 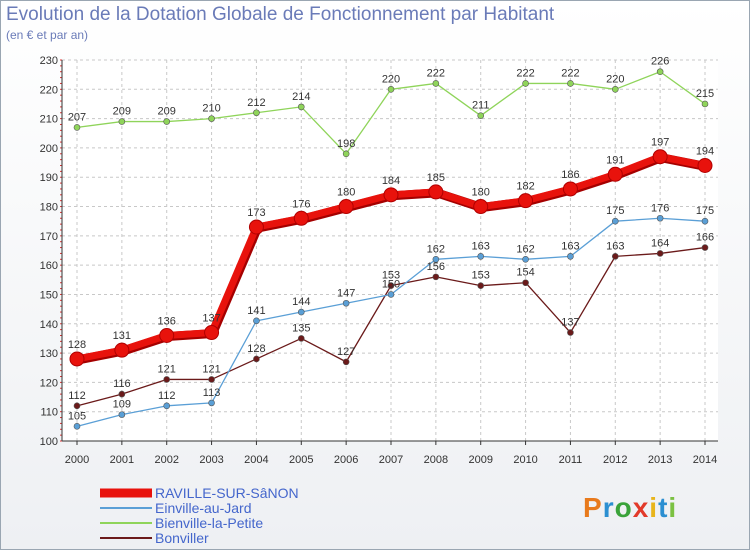 What do you see at coordinates (608, 507) in the screenshot?
I see `logo-letter: r` at bounding box center [608, 507].